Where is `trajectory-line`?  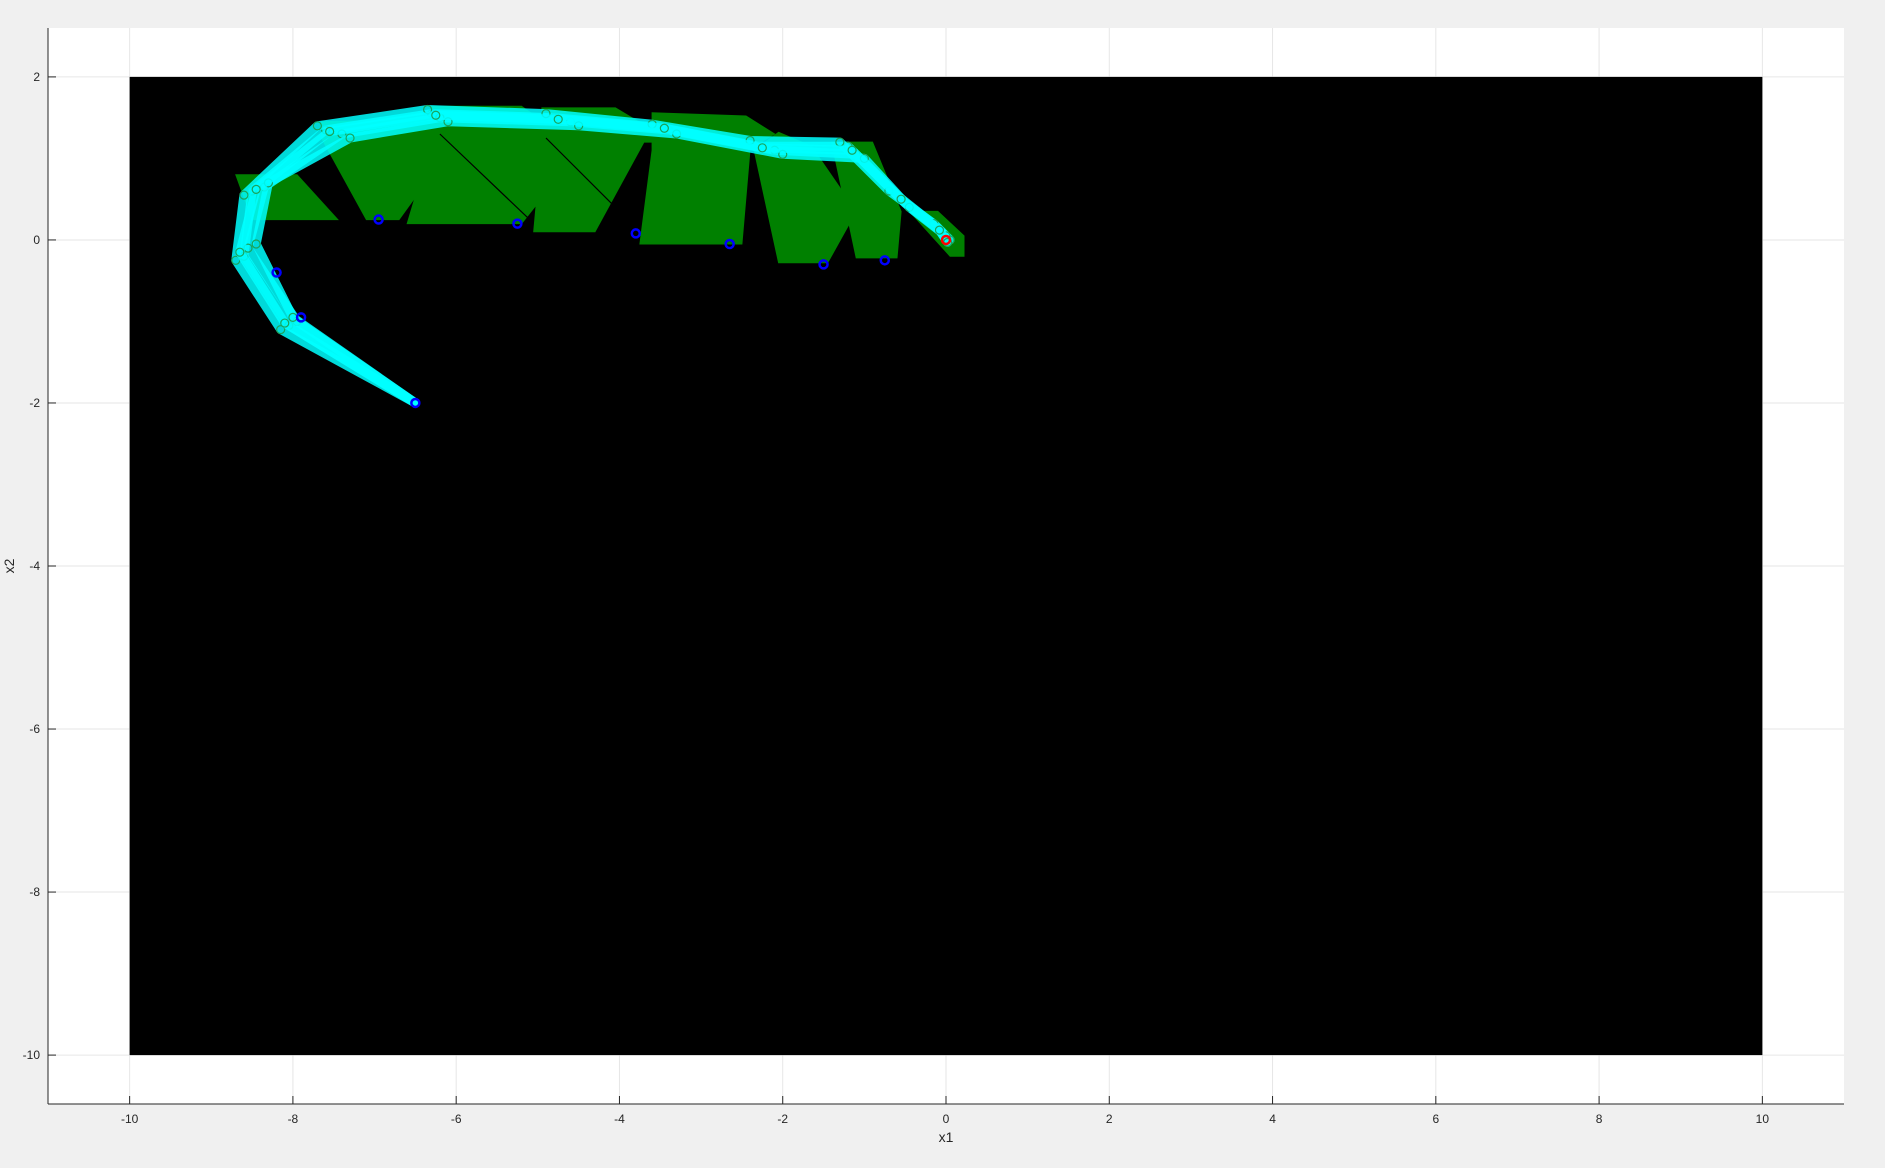
trajectory-line is located at coordinates (594, 259).